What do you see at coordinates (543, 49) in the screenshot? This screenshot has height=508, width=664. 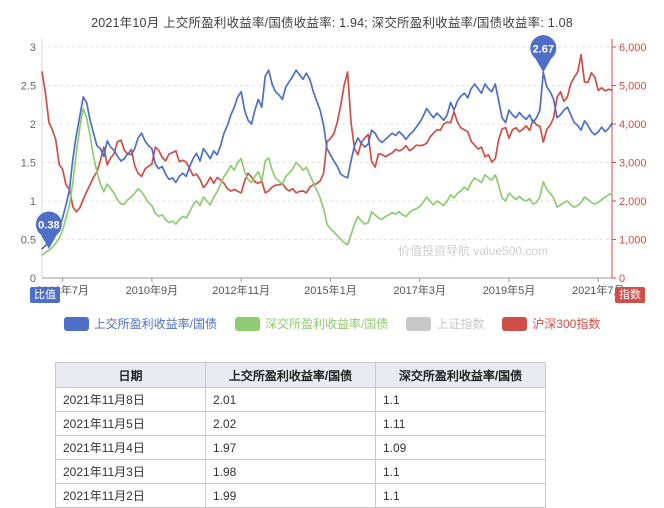 I see `annotation-label: 2.67` at bounding box center [543, 49].